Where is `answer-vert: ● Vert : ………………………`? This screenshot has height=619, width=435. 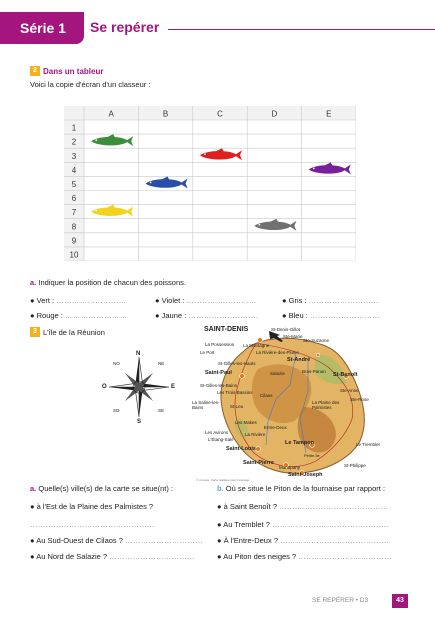 answer-vert: ● Vert : ……………………… is located at coordinates (78, 300).